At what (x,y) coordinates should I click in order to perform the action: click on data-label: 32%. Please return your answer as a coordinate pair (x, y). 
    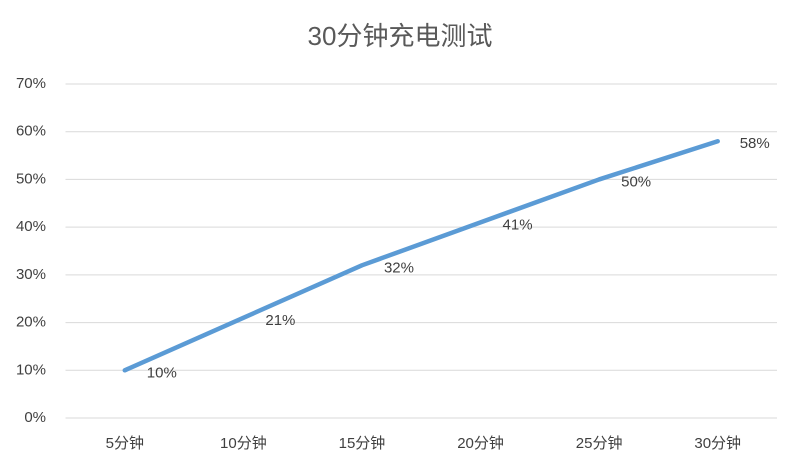
    Looking at the image, I should click on (399, 267).